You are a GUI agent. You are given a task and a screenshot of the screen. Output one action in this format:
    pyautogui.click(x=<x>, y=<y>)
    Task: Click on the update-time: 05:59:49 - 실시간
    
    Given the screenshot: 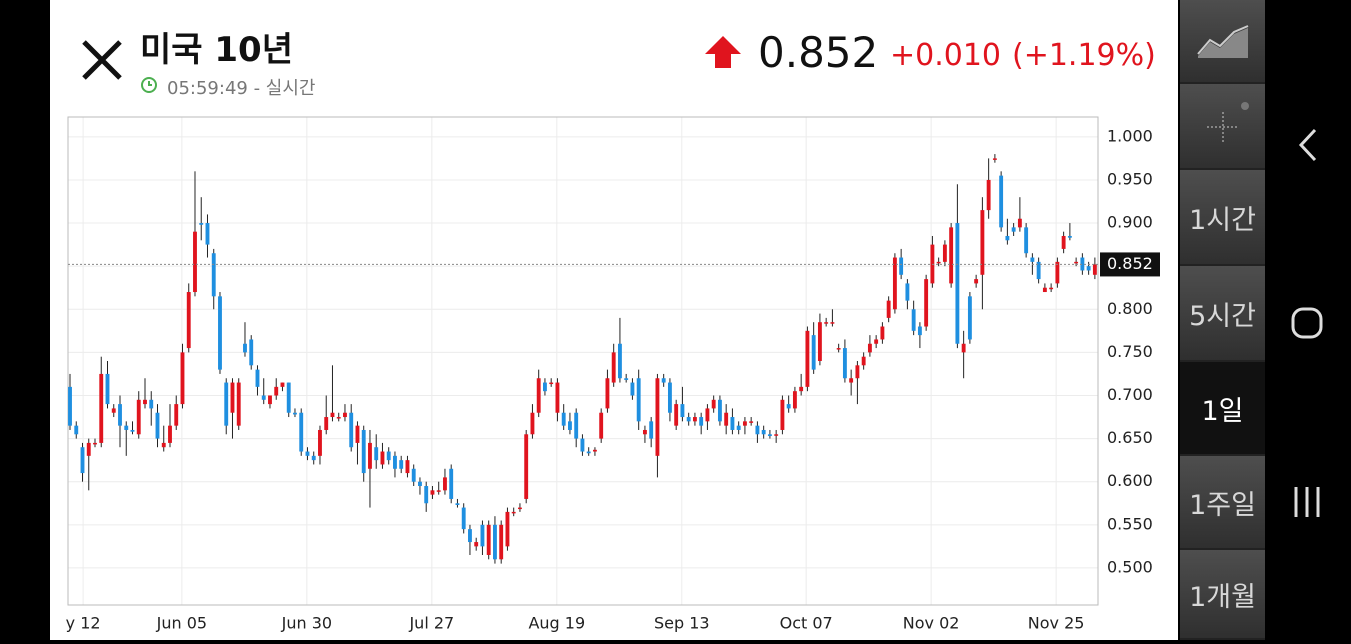 What is the action you would take?
    pyautogui.click(x=241, y=88)
    